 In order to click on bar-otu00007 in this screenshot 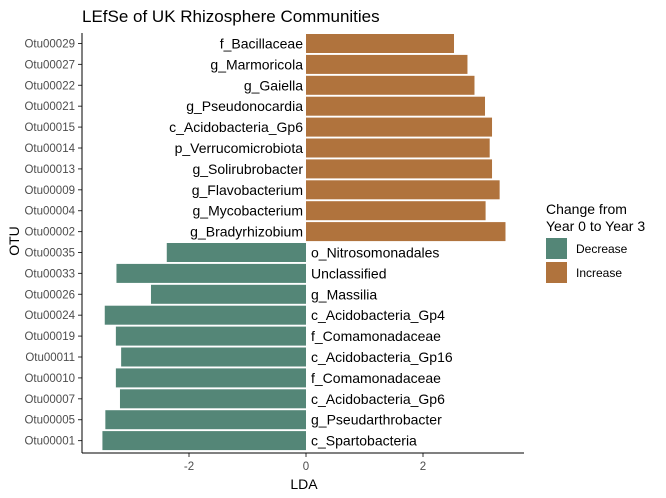, I will do `click(212, 399)`.